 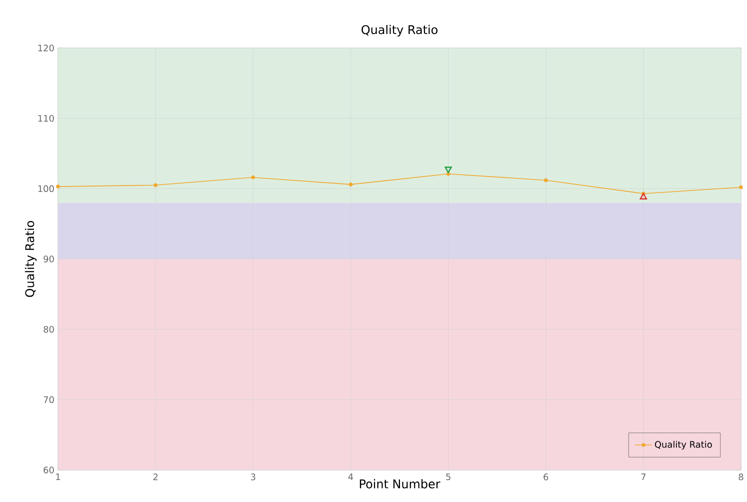 What do you see at coordinates (46, 48) in the screenshot?
I see `y-tick-label: 120` at bounding box center [46, 48].